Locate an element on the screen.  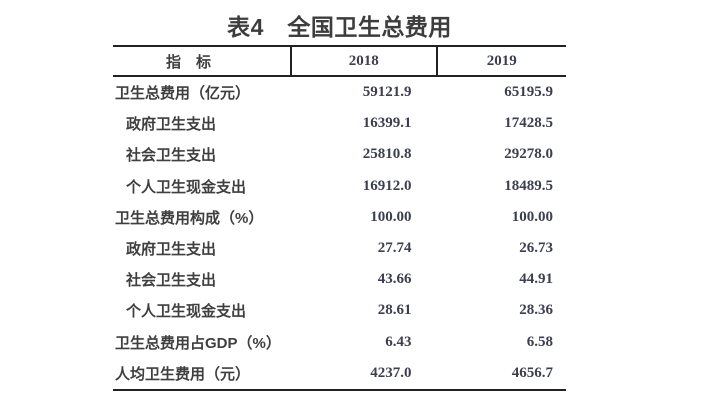
table-row: 卫生总费用构成（%） 100.00 100.00 is located at coordinates (339, 217).